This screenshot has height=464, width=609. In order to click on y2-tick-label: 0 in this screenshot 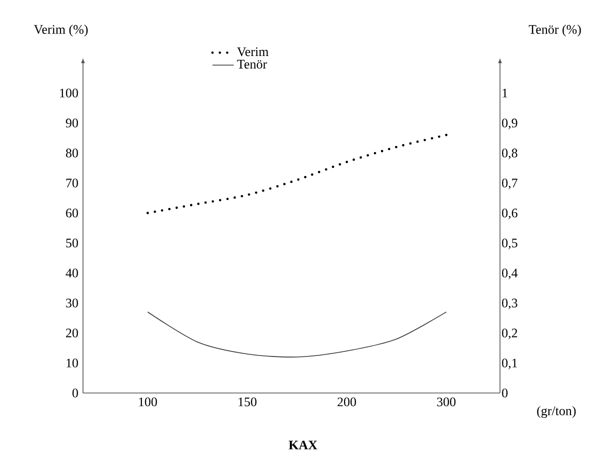, I will do `click(505, 393)`.